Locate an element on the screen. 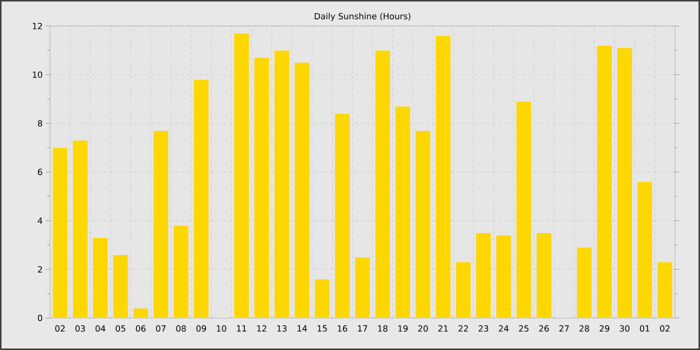  y-tick-label: 10 is located at coordinates (37, 74).